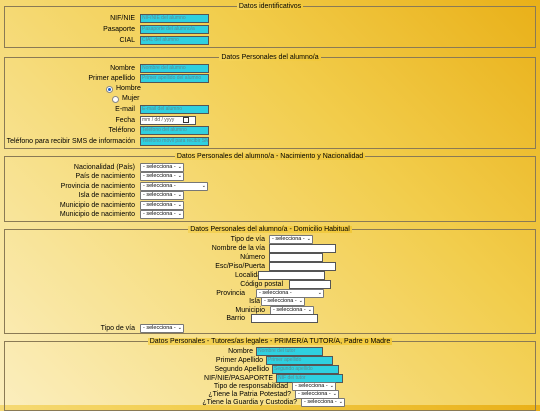 The image size is (540, 411). What do you see at coordinates (174, 109) in the screenshot?
I see `email-input: E-mail del alumno` at bounding box center [174, 109].